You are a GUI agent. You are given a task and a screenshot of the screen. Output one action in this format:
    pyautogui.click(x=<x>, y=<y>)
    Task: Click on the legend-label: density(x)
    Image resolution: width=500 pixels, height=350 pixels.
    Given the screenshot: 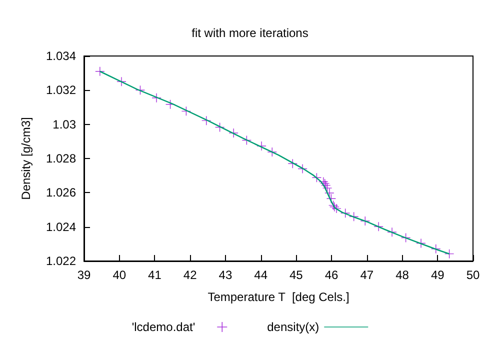 What is the action you would take?
    pyautogui.click(x=293, y=327)
    